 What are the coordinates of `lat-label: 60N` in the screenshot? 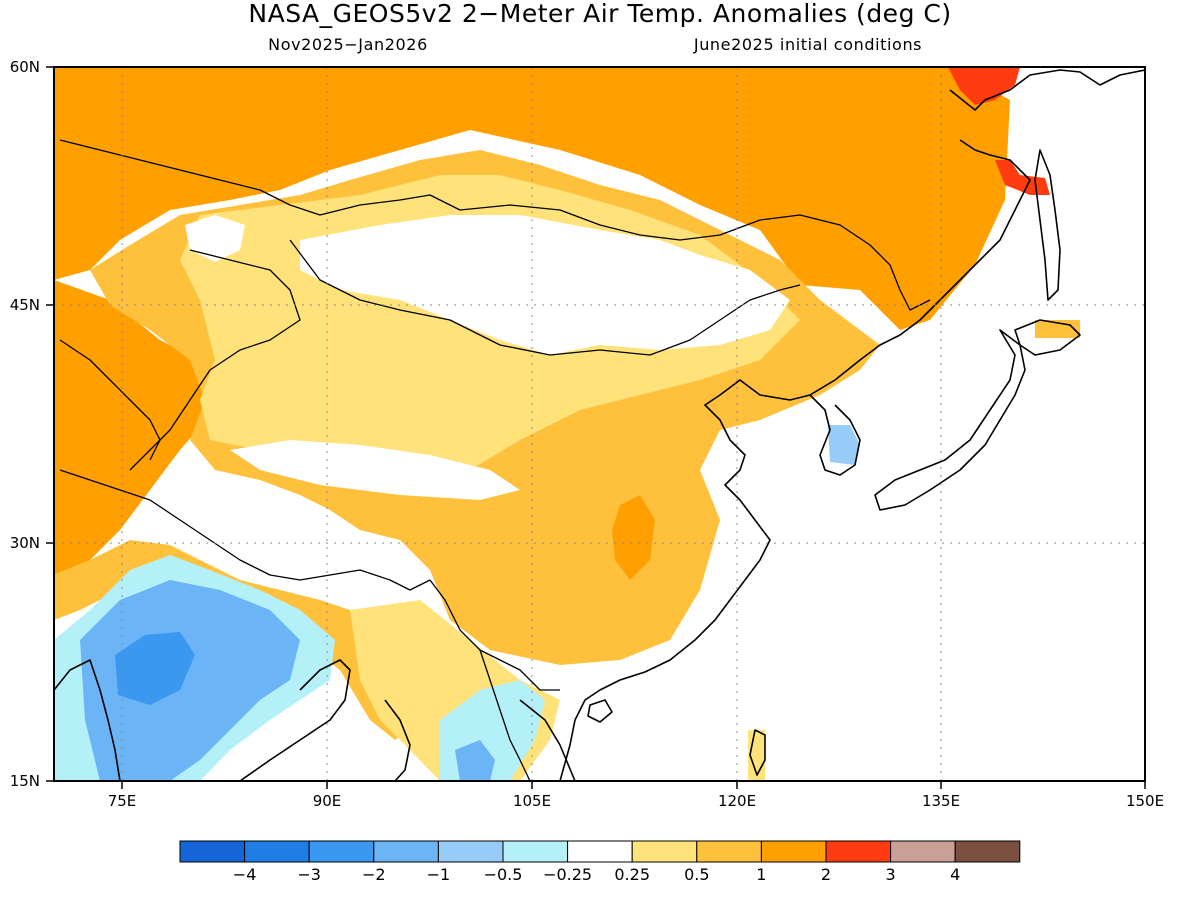 It's located at (25, 67).